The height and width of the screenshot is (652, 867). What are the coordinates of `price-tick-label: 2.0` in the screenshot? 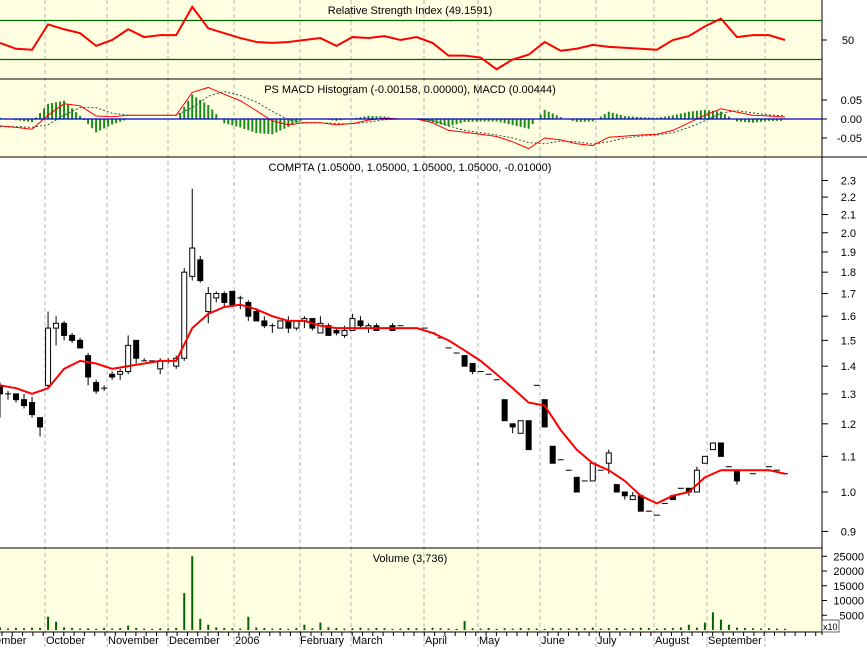 It's located at (848, 234).